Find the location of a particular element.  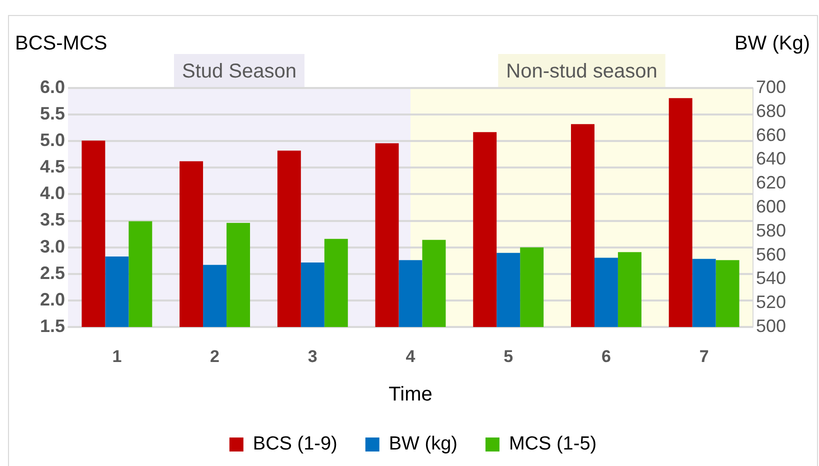

y-tick-label: 6.0 is located at coordinates (52, 86).